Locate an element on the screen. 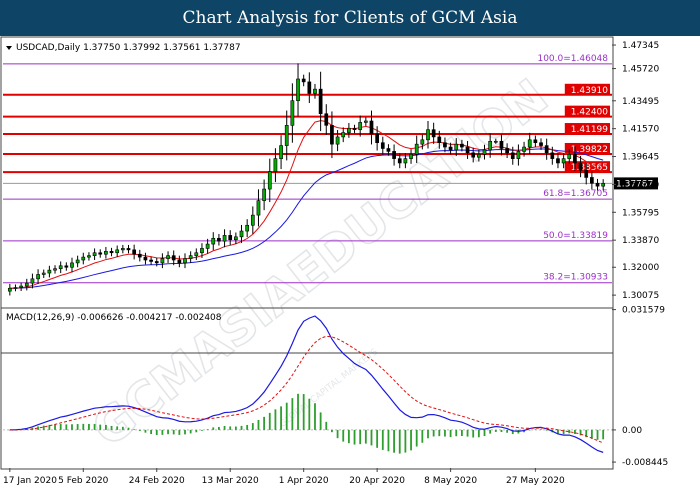 This screenshot has height=500, width=700. price-tick-label: 1.43495 is located at coordinates (640, 102).